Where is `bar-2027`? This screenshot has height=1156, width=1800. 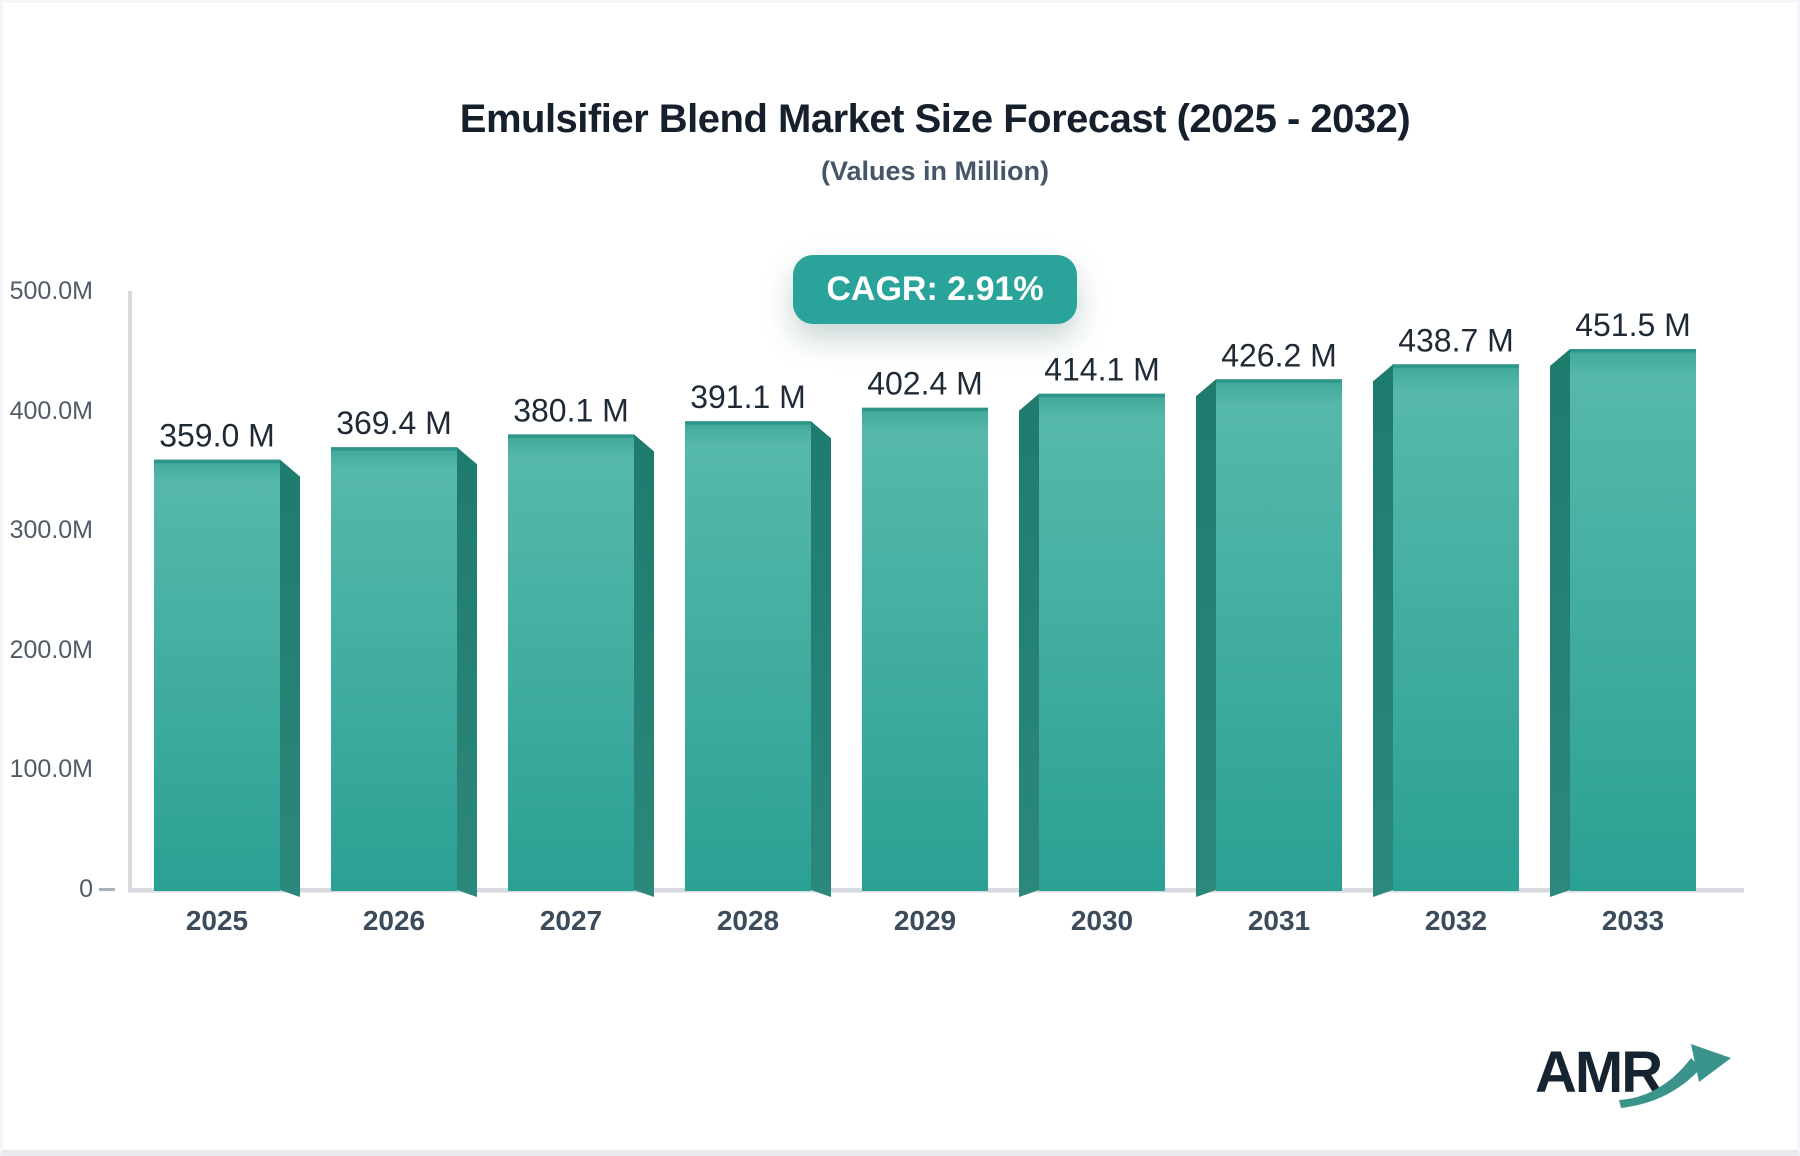
bar-2027 is located at coordinates (571, 662).